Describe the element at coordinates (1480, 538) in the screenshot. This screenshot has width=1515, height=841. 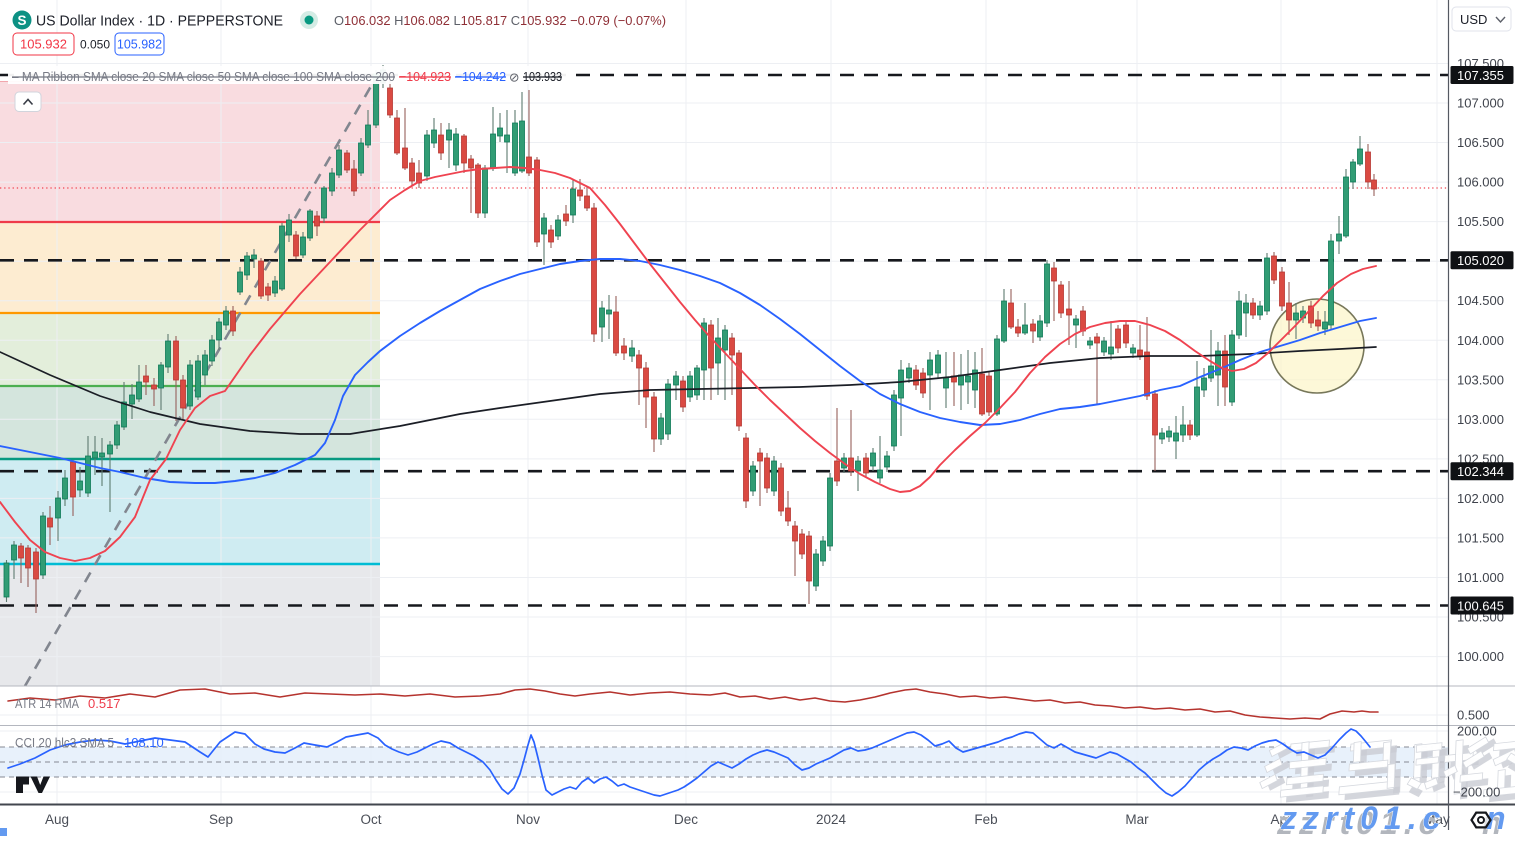
I see `svg-text: 101.500` at that location.